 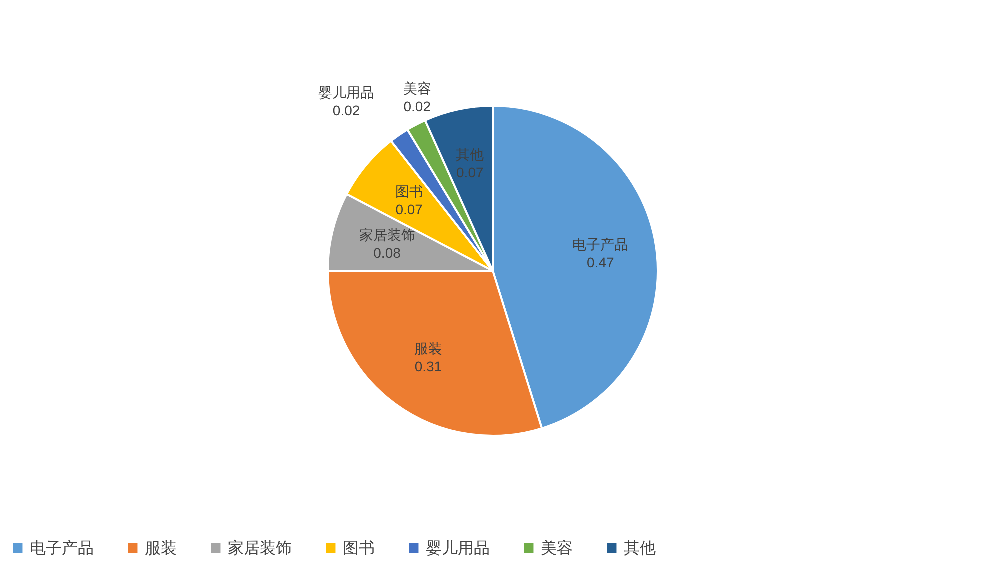 What do you see at coordinates (388, 252) in the screenshot?
I see `data-label: 0.08` at bounding box center [388, 252].